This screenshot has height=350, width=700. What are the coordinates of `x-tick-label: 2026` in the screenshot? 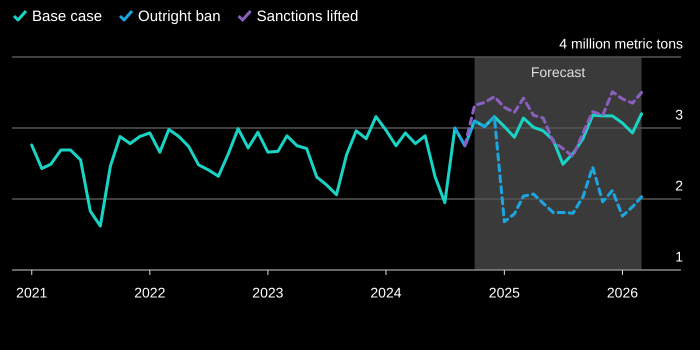 It's located at (622, 292).